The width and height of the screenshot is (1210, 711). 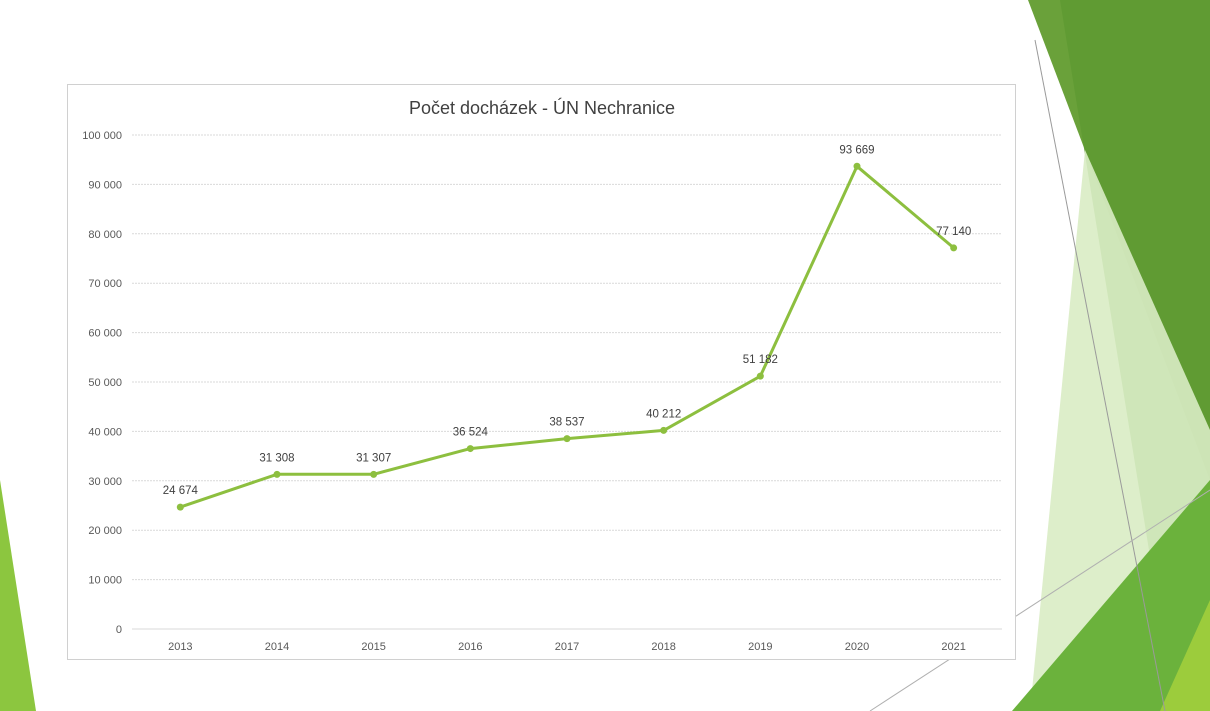 I want to click on y-tick-label: 10 000, so click(x=105, y=581).